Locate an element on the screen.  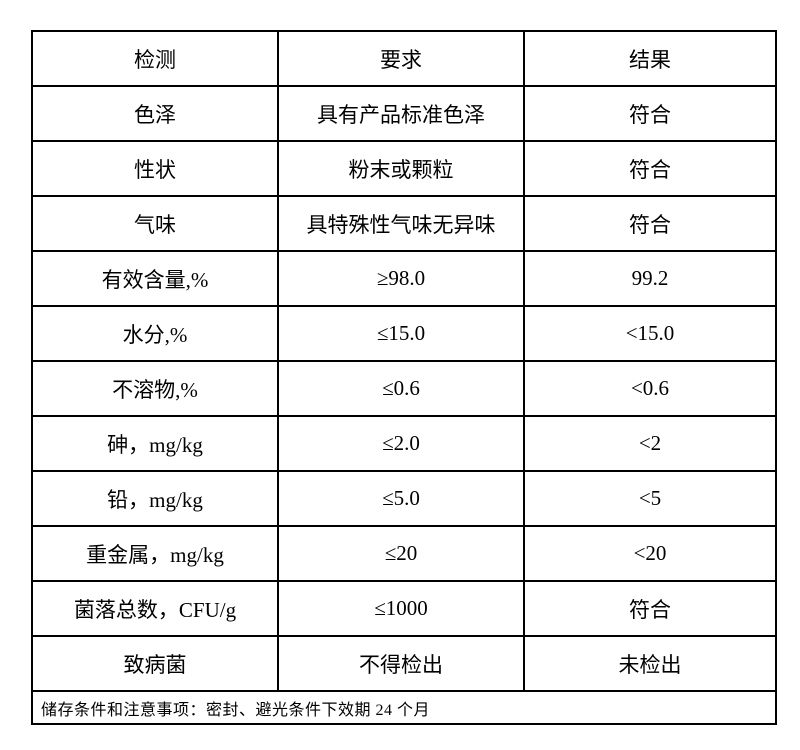
table-row: 性状 粉末或颗粒 符合 is located at coordinates (404, 168).